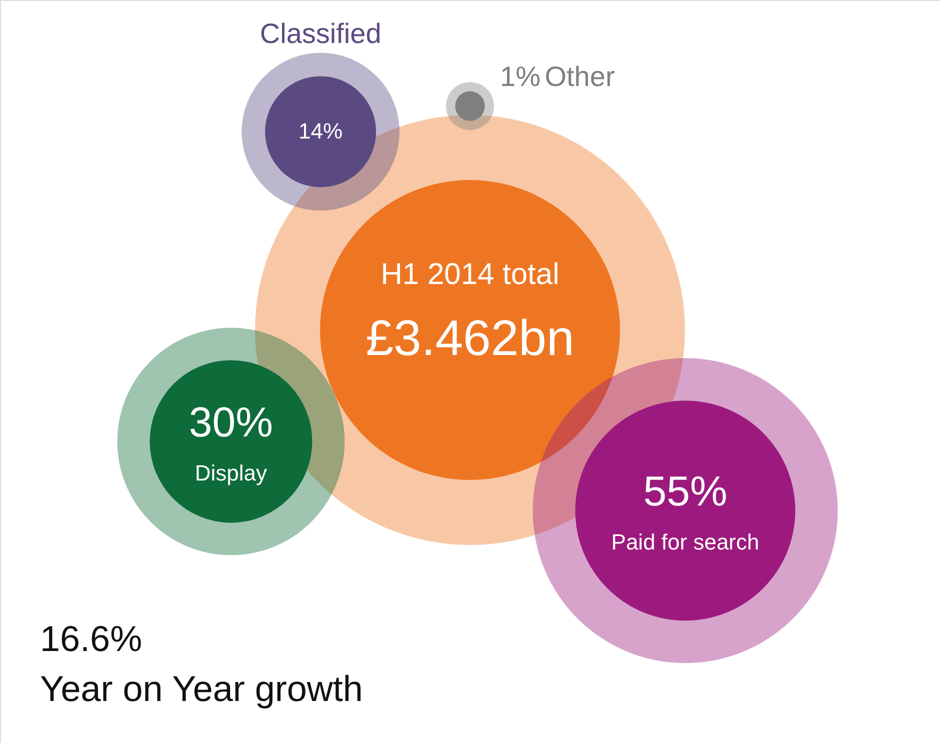 This screenshot has width=940, height=743. Describe the element at coordinates (201, 688) in the screenshot. I see `text: Year on Year growth` at that location.